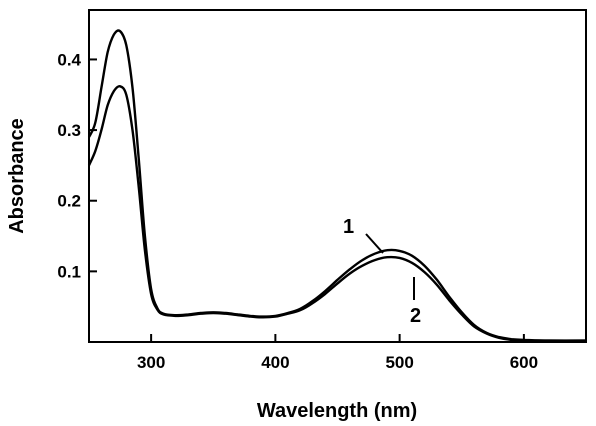  Describe the element at coordinates (17, 176) in the screenshot. I see `y-axis-title: Absorbance` at that location.